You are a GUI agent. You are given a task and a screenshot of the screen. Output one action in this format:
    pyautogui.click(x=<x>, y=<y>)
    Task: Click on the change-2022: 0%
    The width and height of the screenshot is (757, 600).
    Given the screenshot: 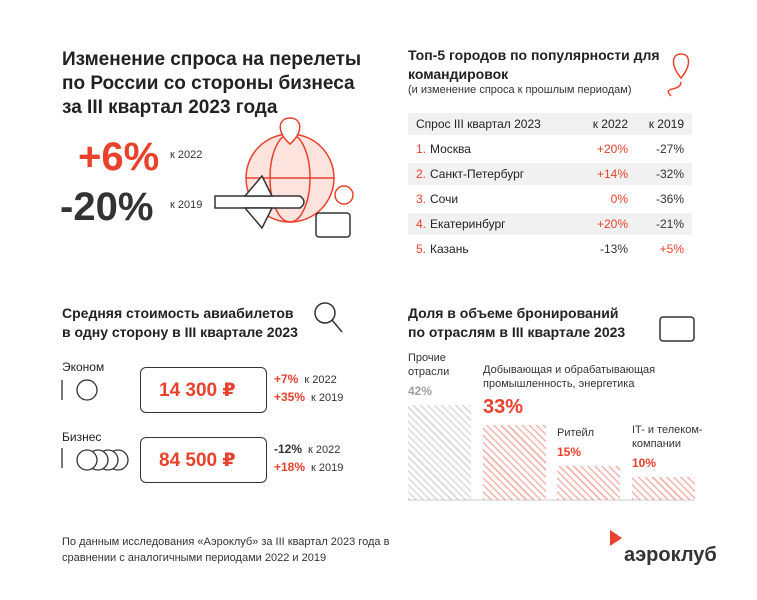 What is the action you would take?
    pyautogui.click(x=619, y=199)
    